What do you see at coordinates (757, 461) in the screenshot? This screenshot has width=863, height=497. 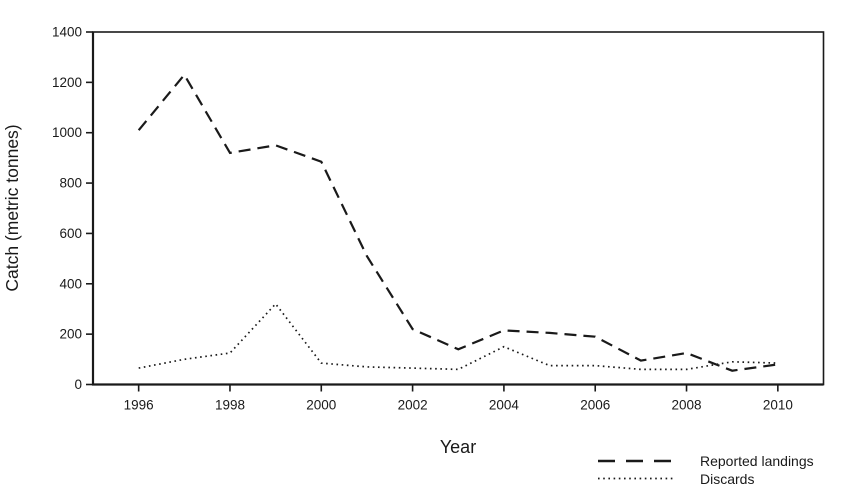 I see `legend-label-reported-landings: Reported landings` at bounding box center [757, 461].